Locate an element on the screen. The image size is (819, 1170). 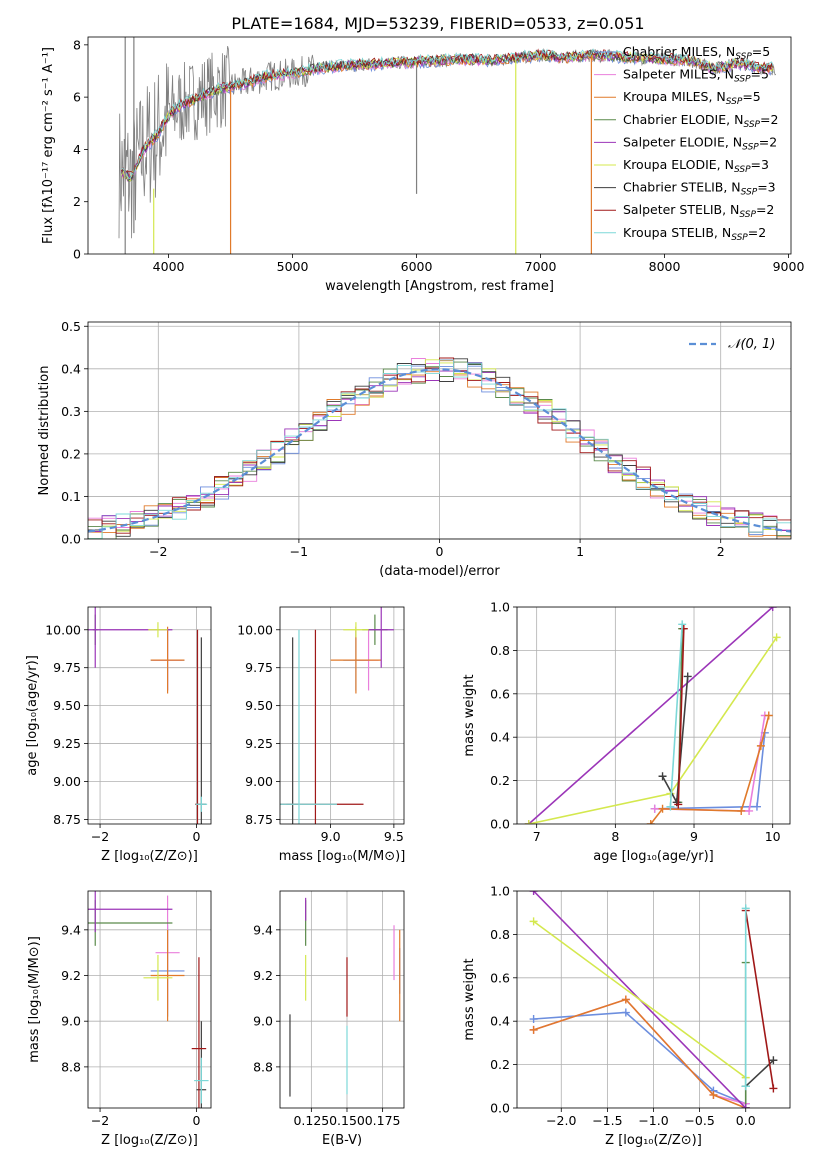
weight-series-kroupa-elodie is located at coordinates (652, 728).